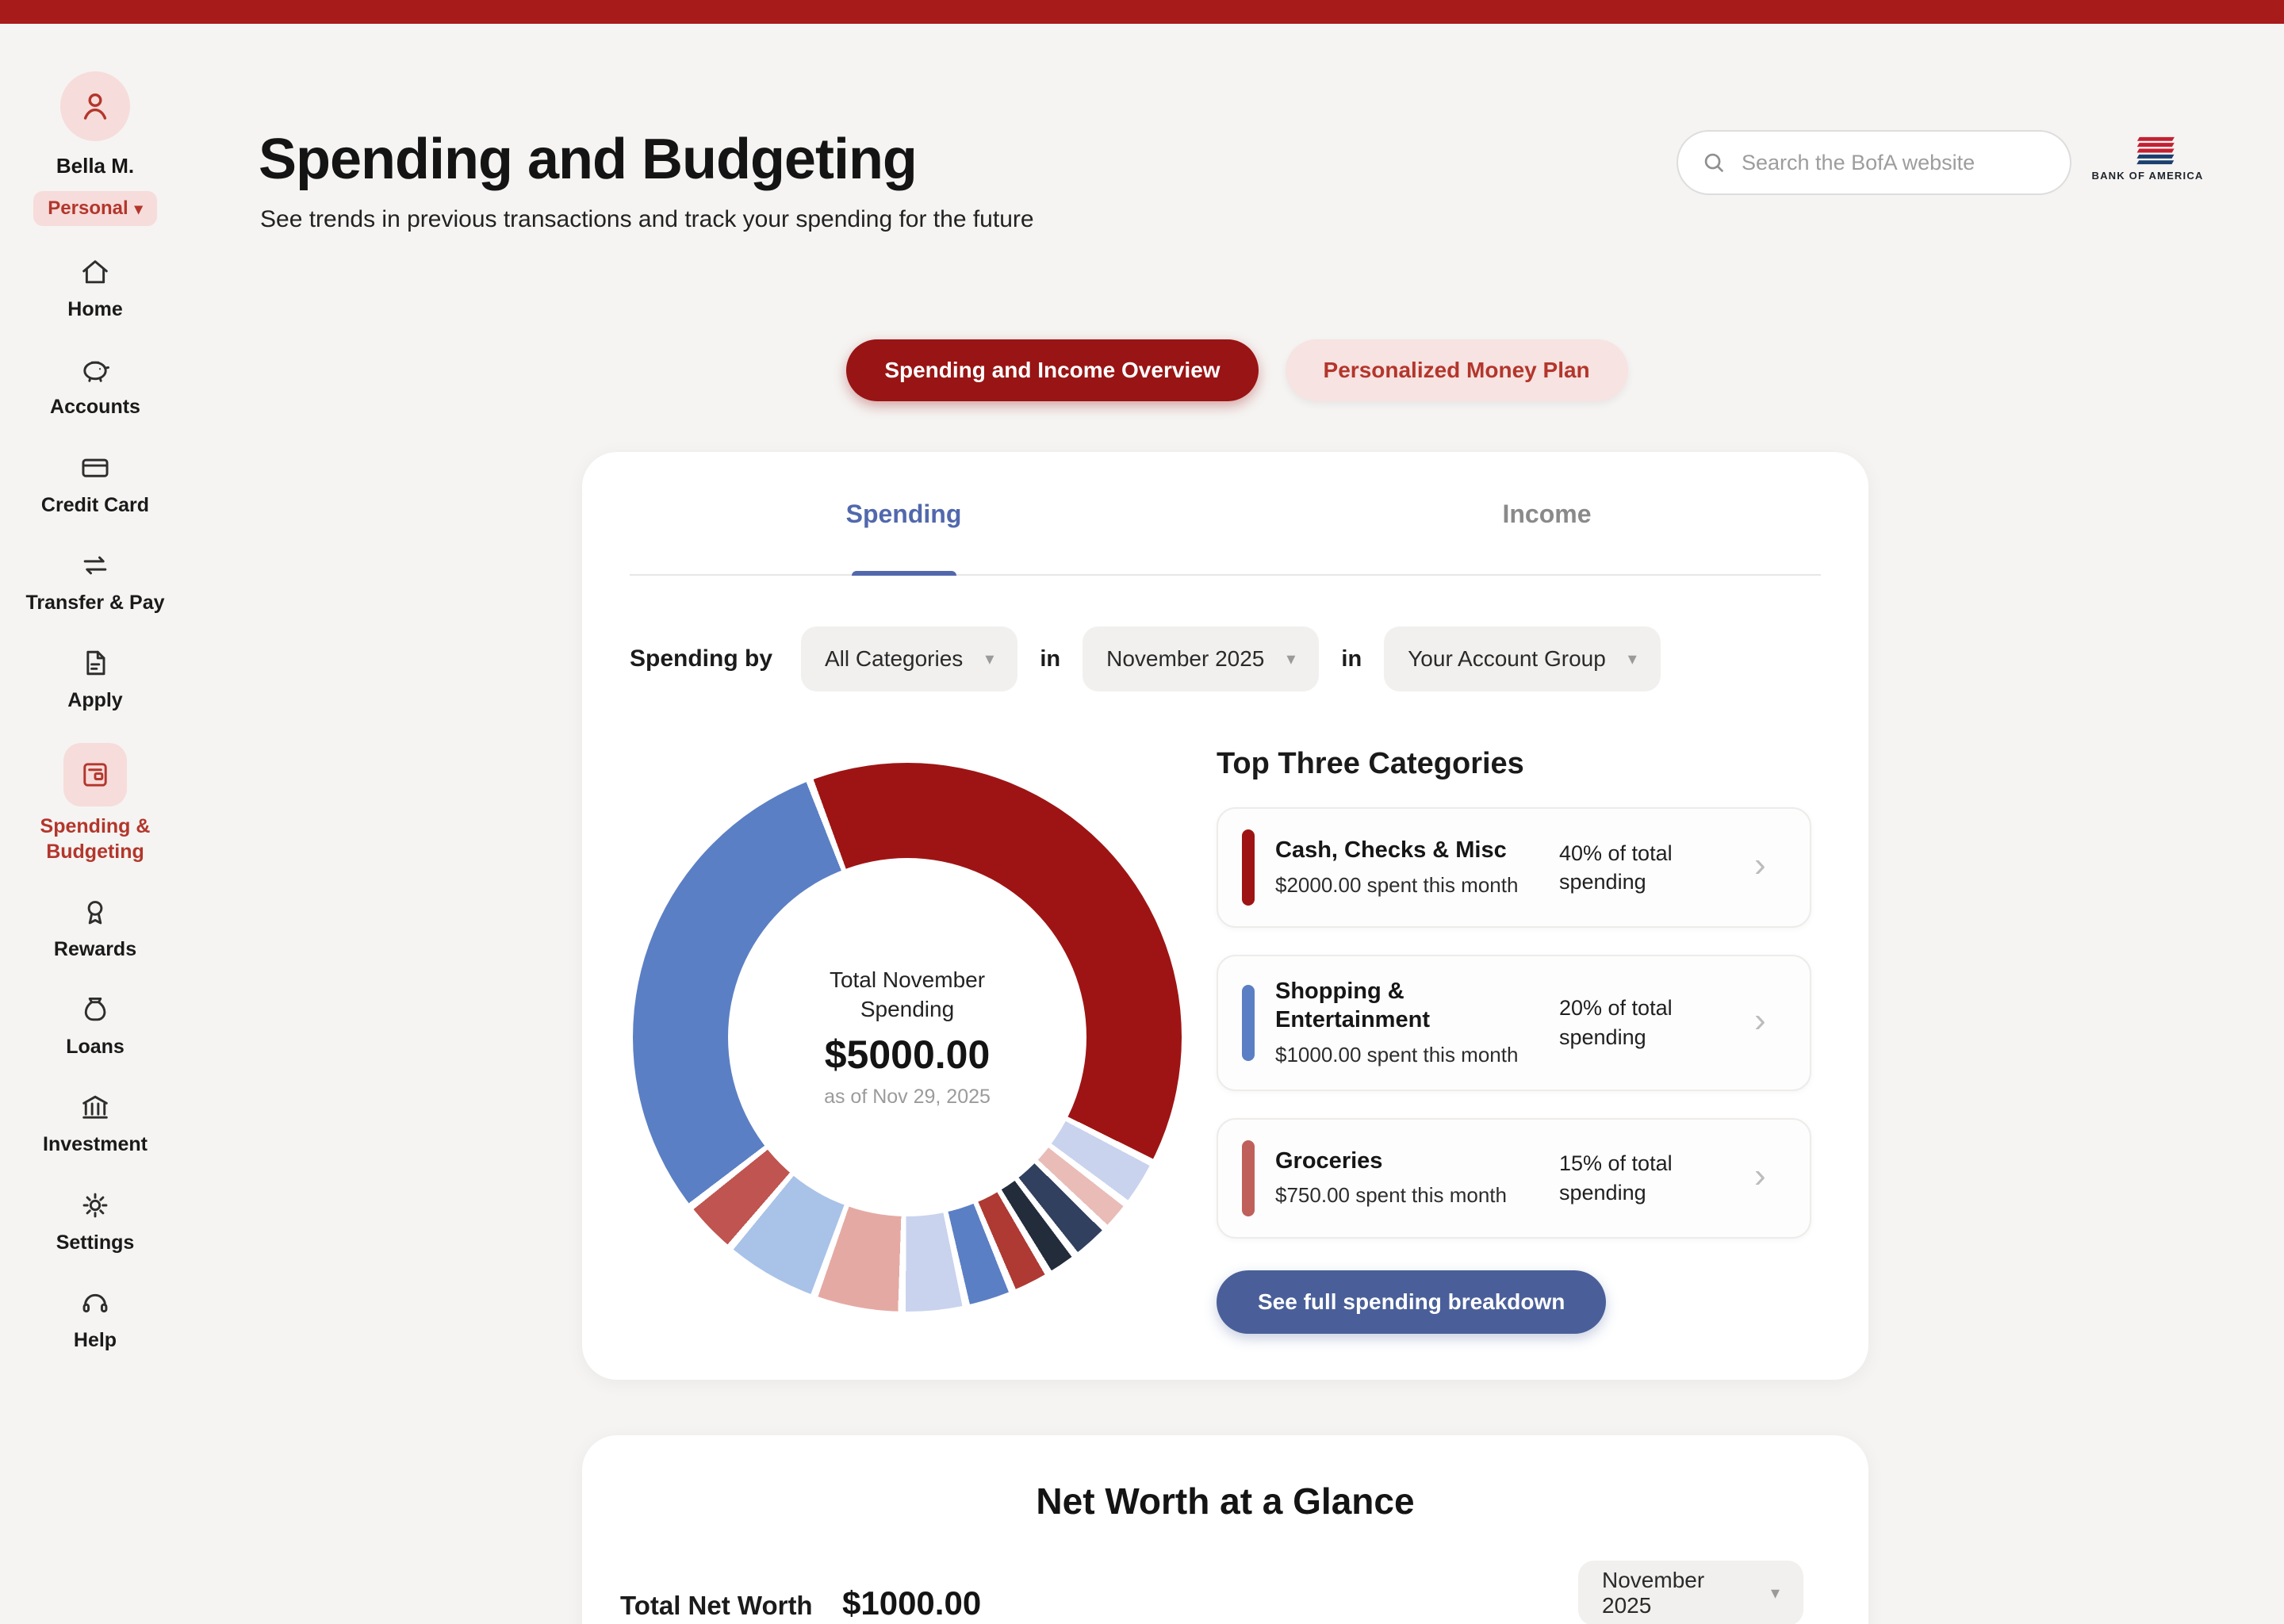 Image resolution: width=2284 pixels, height=1624 pixels. Describe the element at coordinates (95, 288) in the screenshot. I see `sidebar-item-home: Home` at that location.